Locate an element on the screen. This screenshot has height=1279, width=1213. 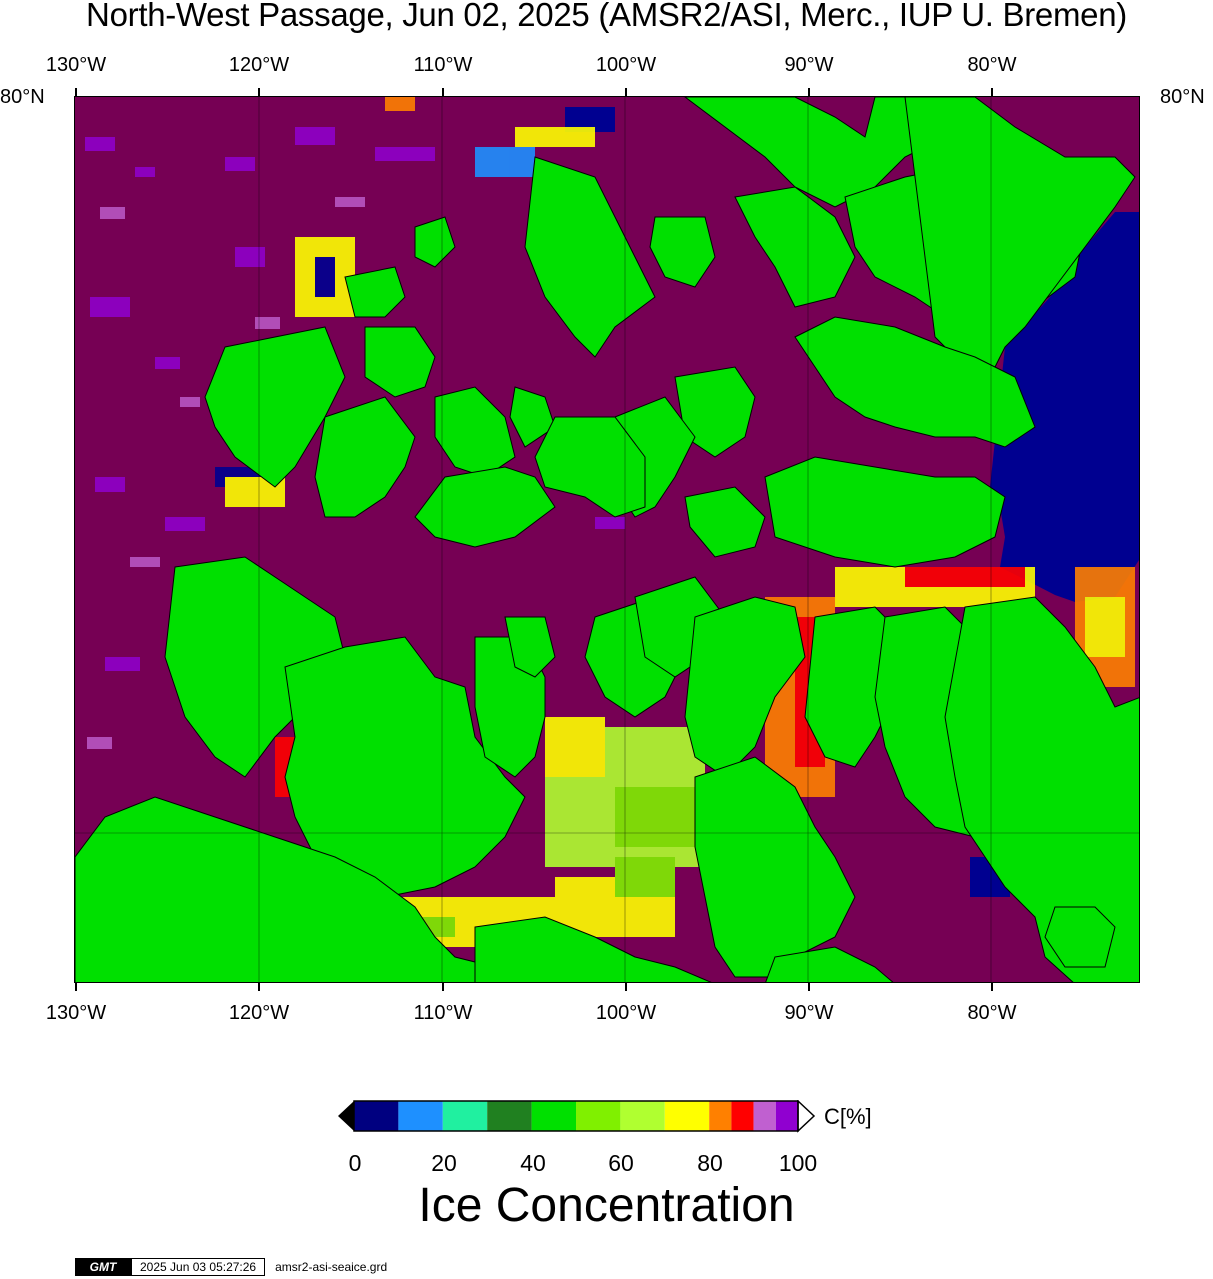
colorbar-unit: C[%] is located at coordinates (848, 1116).